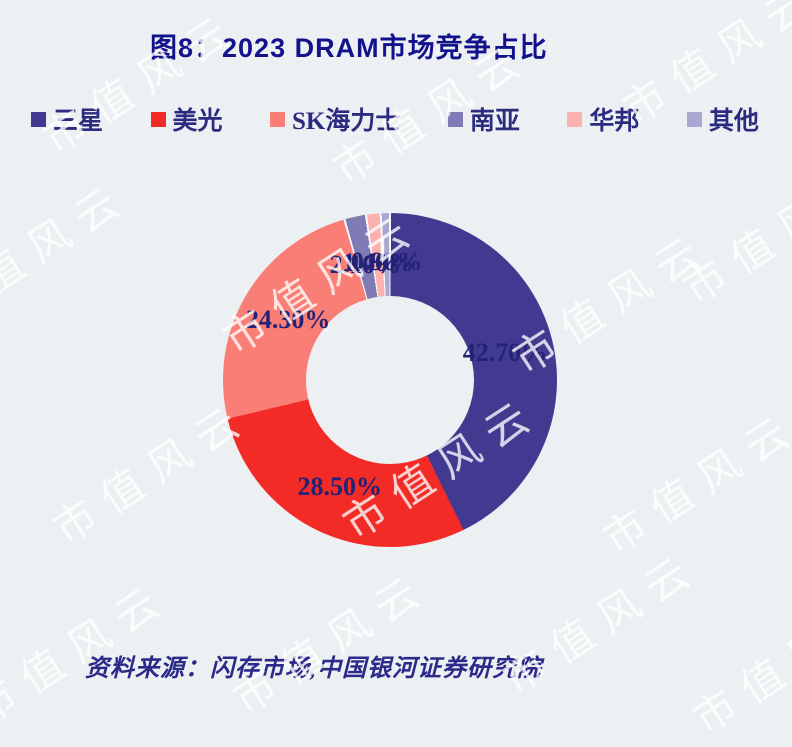 The image size is (792, 747). What do you see at coordinates (197, 121) in the screenshot?
I see `legend-label: 美光` at bounding box center [197, 121].